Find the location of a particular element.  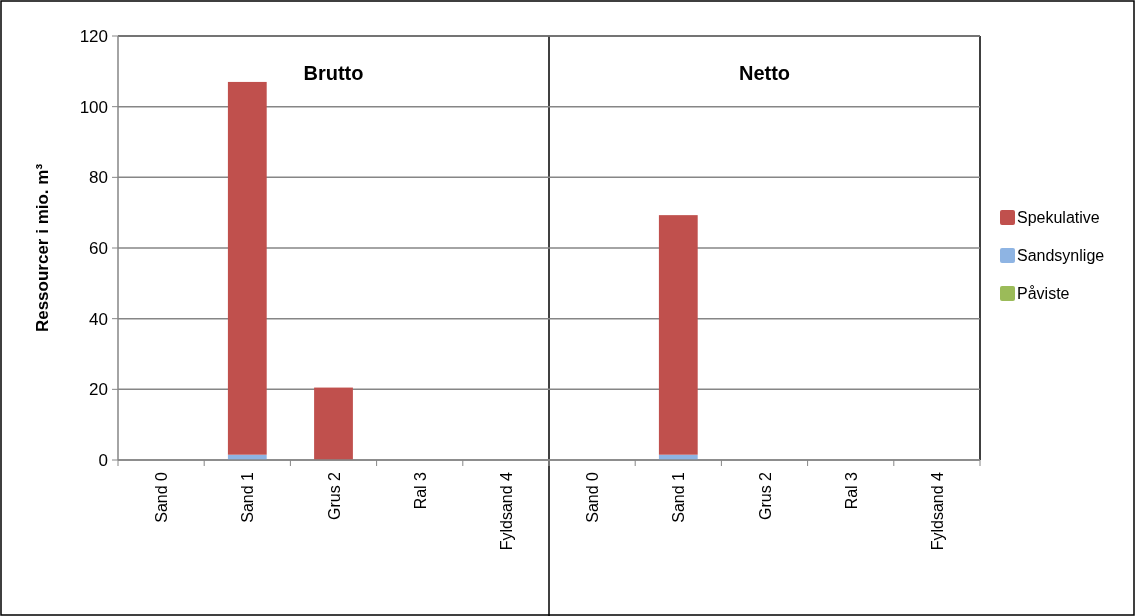

y-tick-label: 100 is located at coordinates (93, 107).